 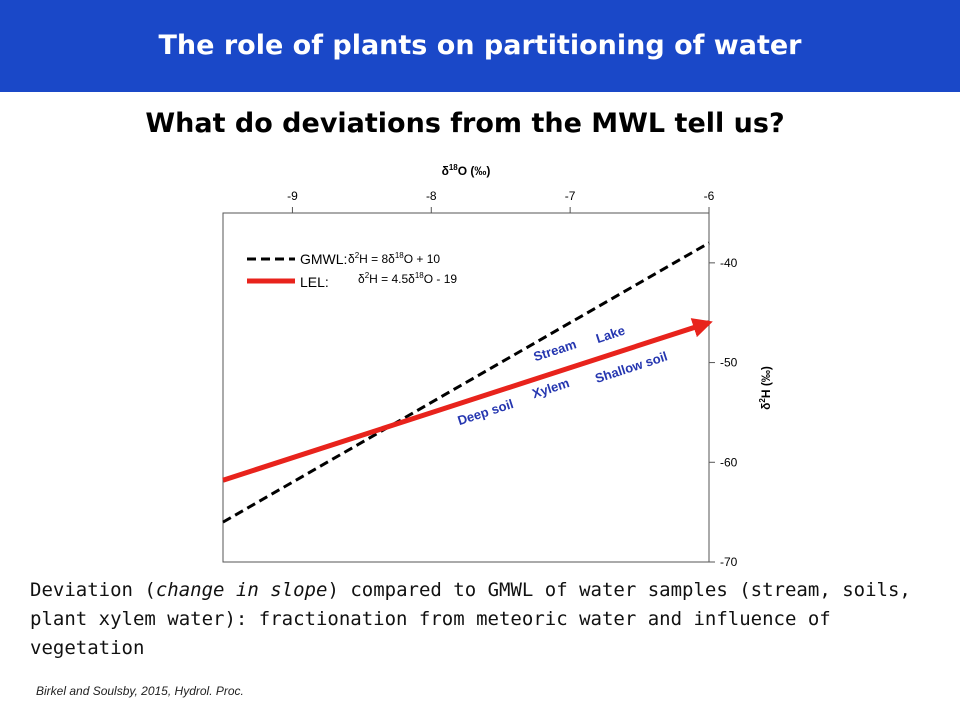 I want to click on y-axis-label-delta: δ, so click(x=766, y=406).